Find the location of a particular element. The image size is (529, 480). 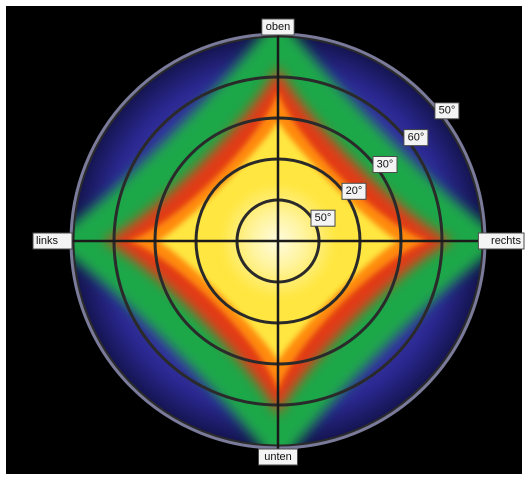

ring-label-1: 20° is located at coordinates (354, 191).